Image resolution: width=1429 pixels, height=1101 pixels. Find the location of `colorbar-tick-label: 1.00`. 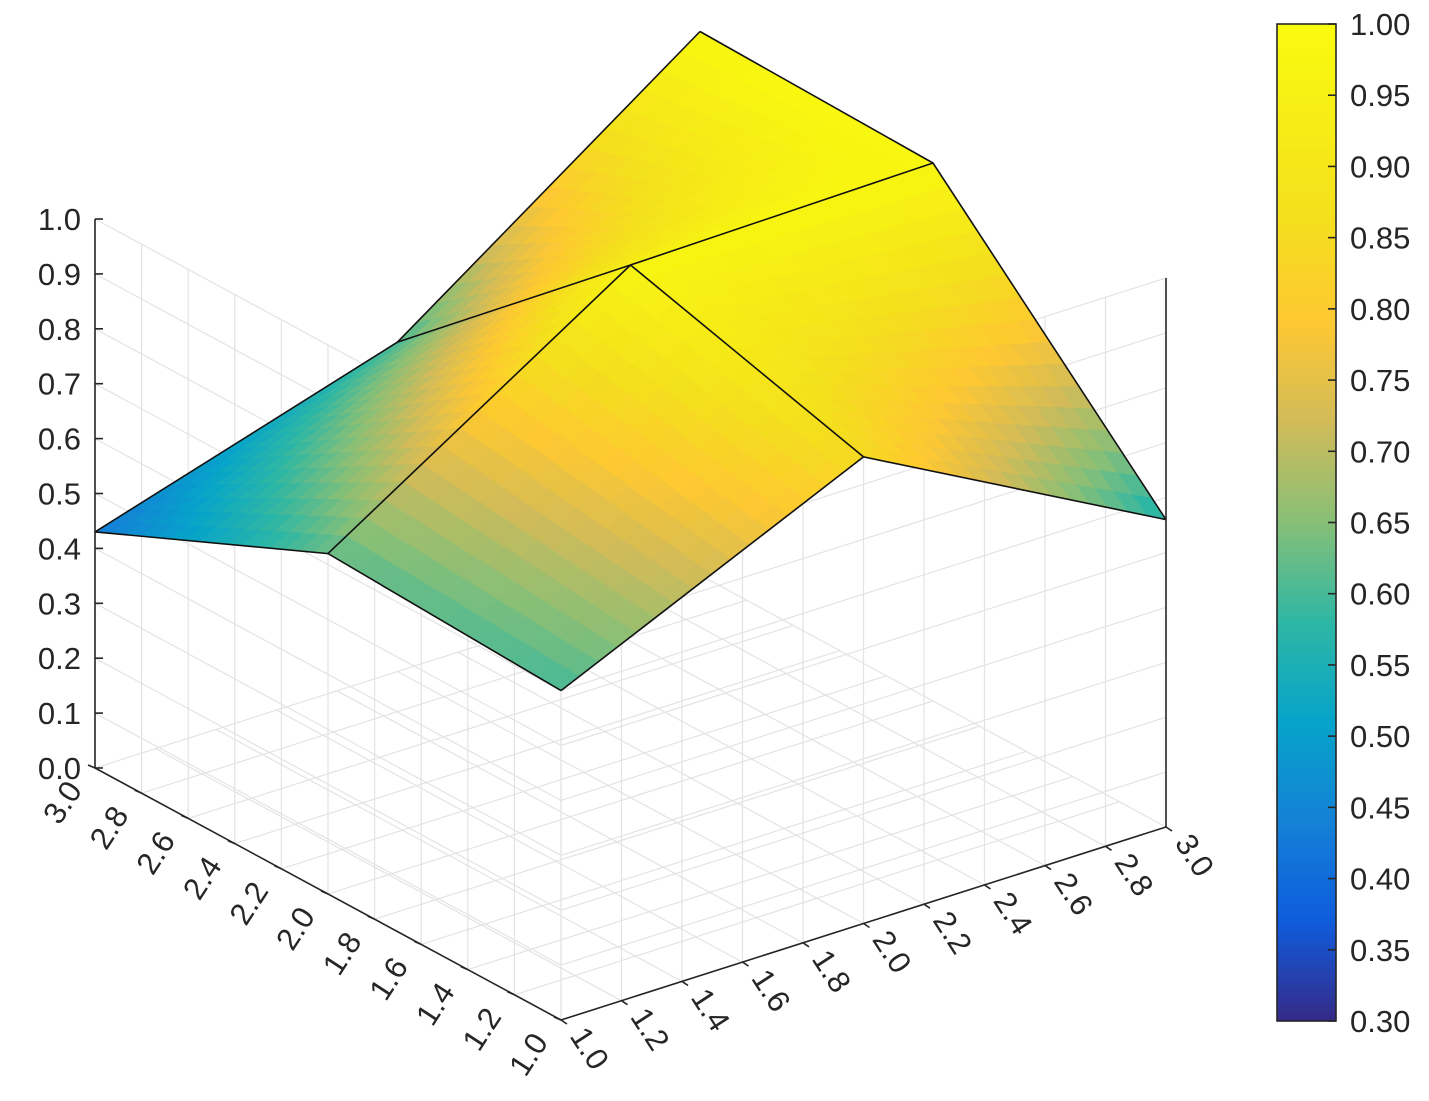

colorbar-tick-label: 1.00 is located at coordinates (1380, 24).